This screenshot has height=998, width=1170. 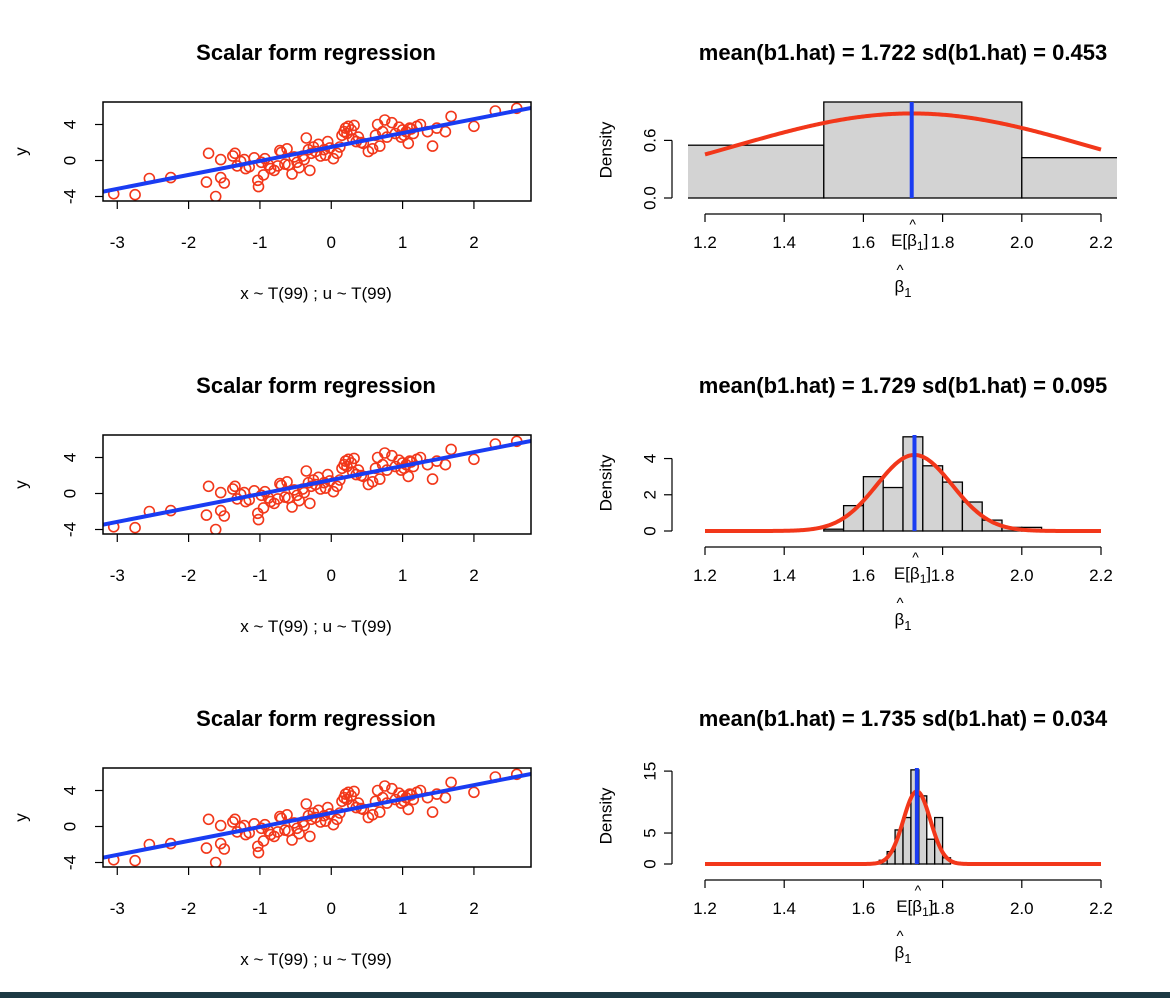 What do you see at coordinates (649, 141) in the screenshot?
I see `y-tick-label: 0.6` at bounding box center [649, 141].